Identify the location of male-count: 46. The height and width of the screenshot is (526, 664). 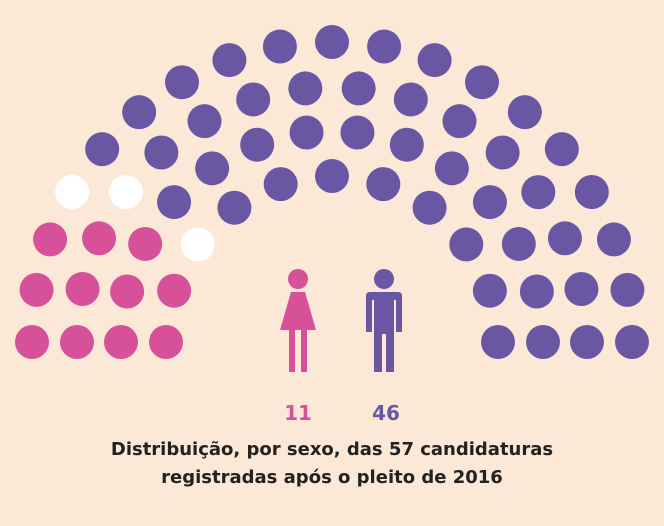
(386, 413).